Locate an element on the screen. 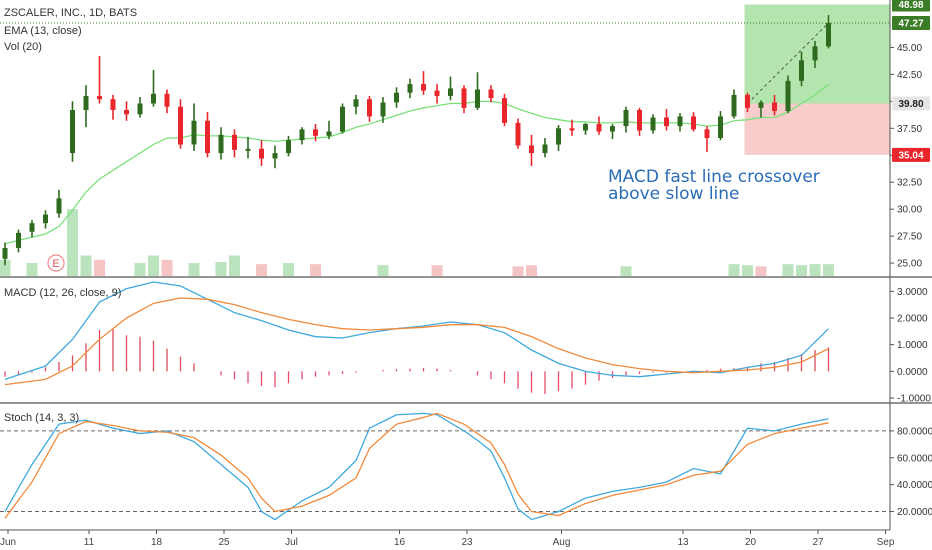 Image resolution: width=932 pixels, height=550 pixels. y-axis-tick-label: 45.00 is located at coordinates (909, 48).